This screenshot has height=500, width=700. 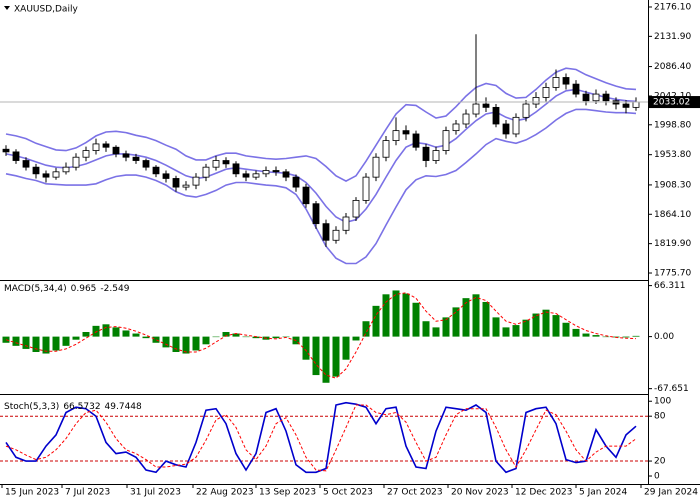 I want to click on macd-header: MACD(5,34,4) 0.965 -2.549, so click(x=67, y=289).